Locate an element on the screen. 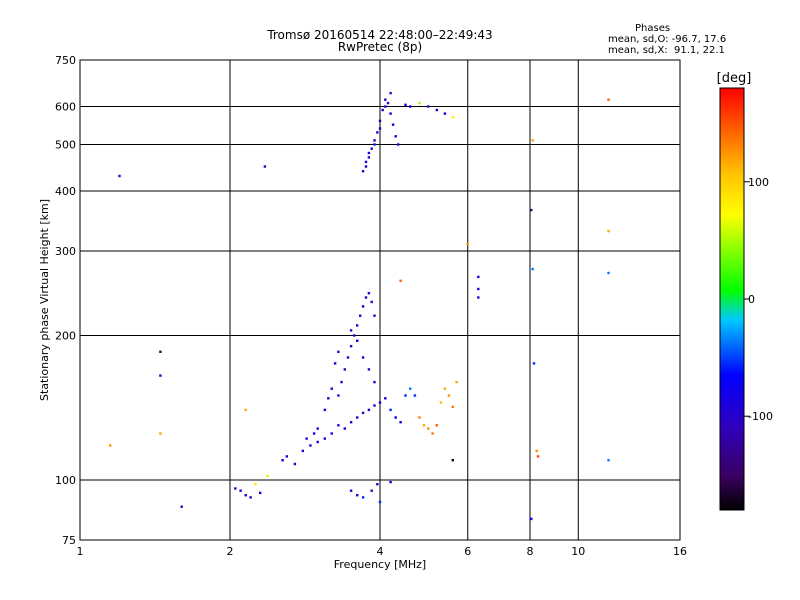 The image size is (800, 600). x-tick-label: 10 is located at coordinates (578, 551).